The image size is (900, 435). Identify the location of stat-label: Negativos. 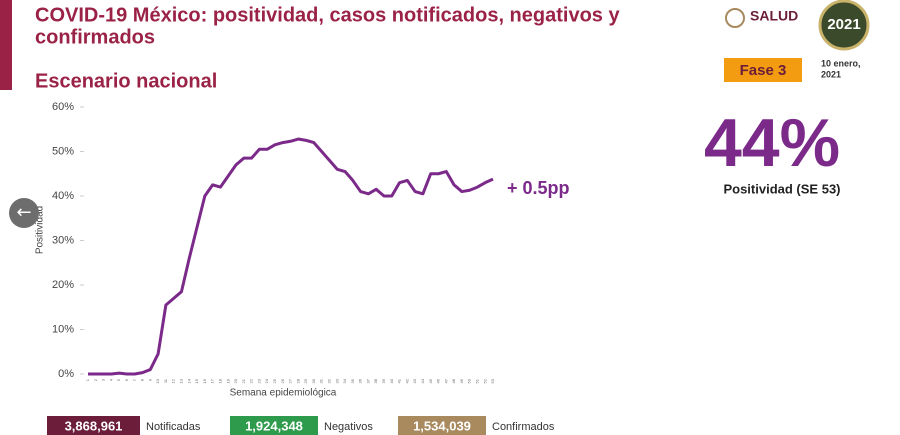
(348, 427).